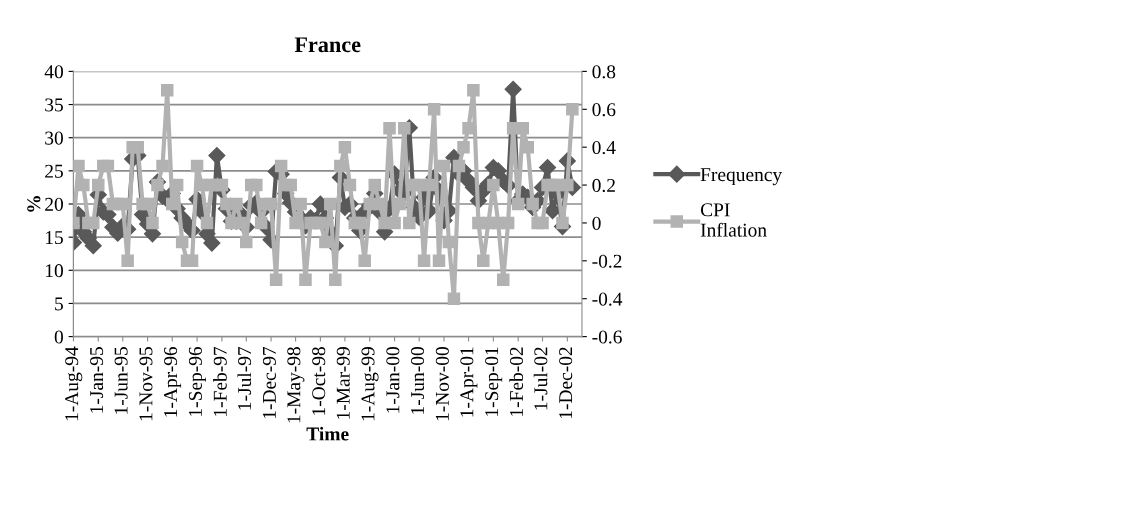 The height and width of the screenshot is (510, 1130). What do you see at coordinates (604, 147) in the screenshot?
I see `y2-tick-label: 0.4` at bounding box center [604, 147].